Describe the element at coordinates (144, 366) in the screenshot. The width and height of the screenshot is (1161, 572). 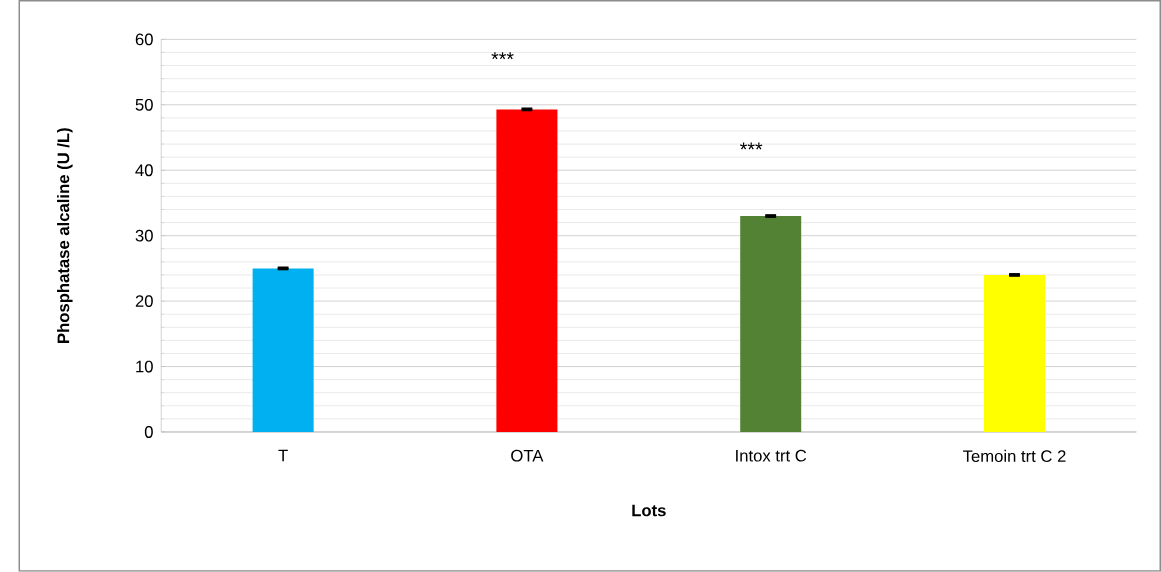
I see `y-tick-label: 10` at that location.